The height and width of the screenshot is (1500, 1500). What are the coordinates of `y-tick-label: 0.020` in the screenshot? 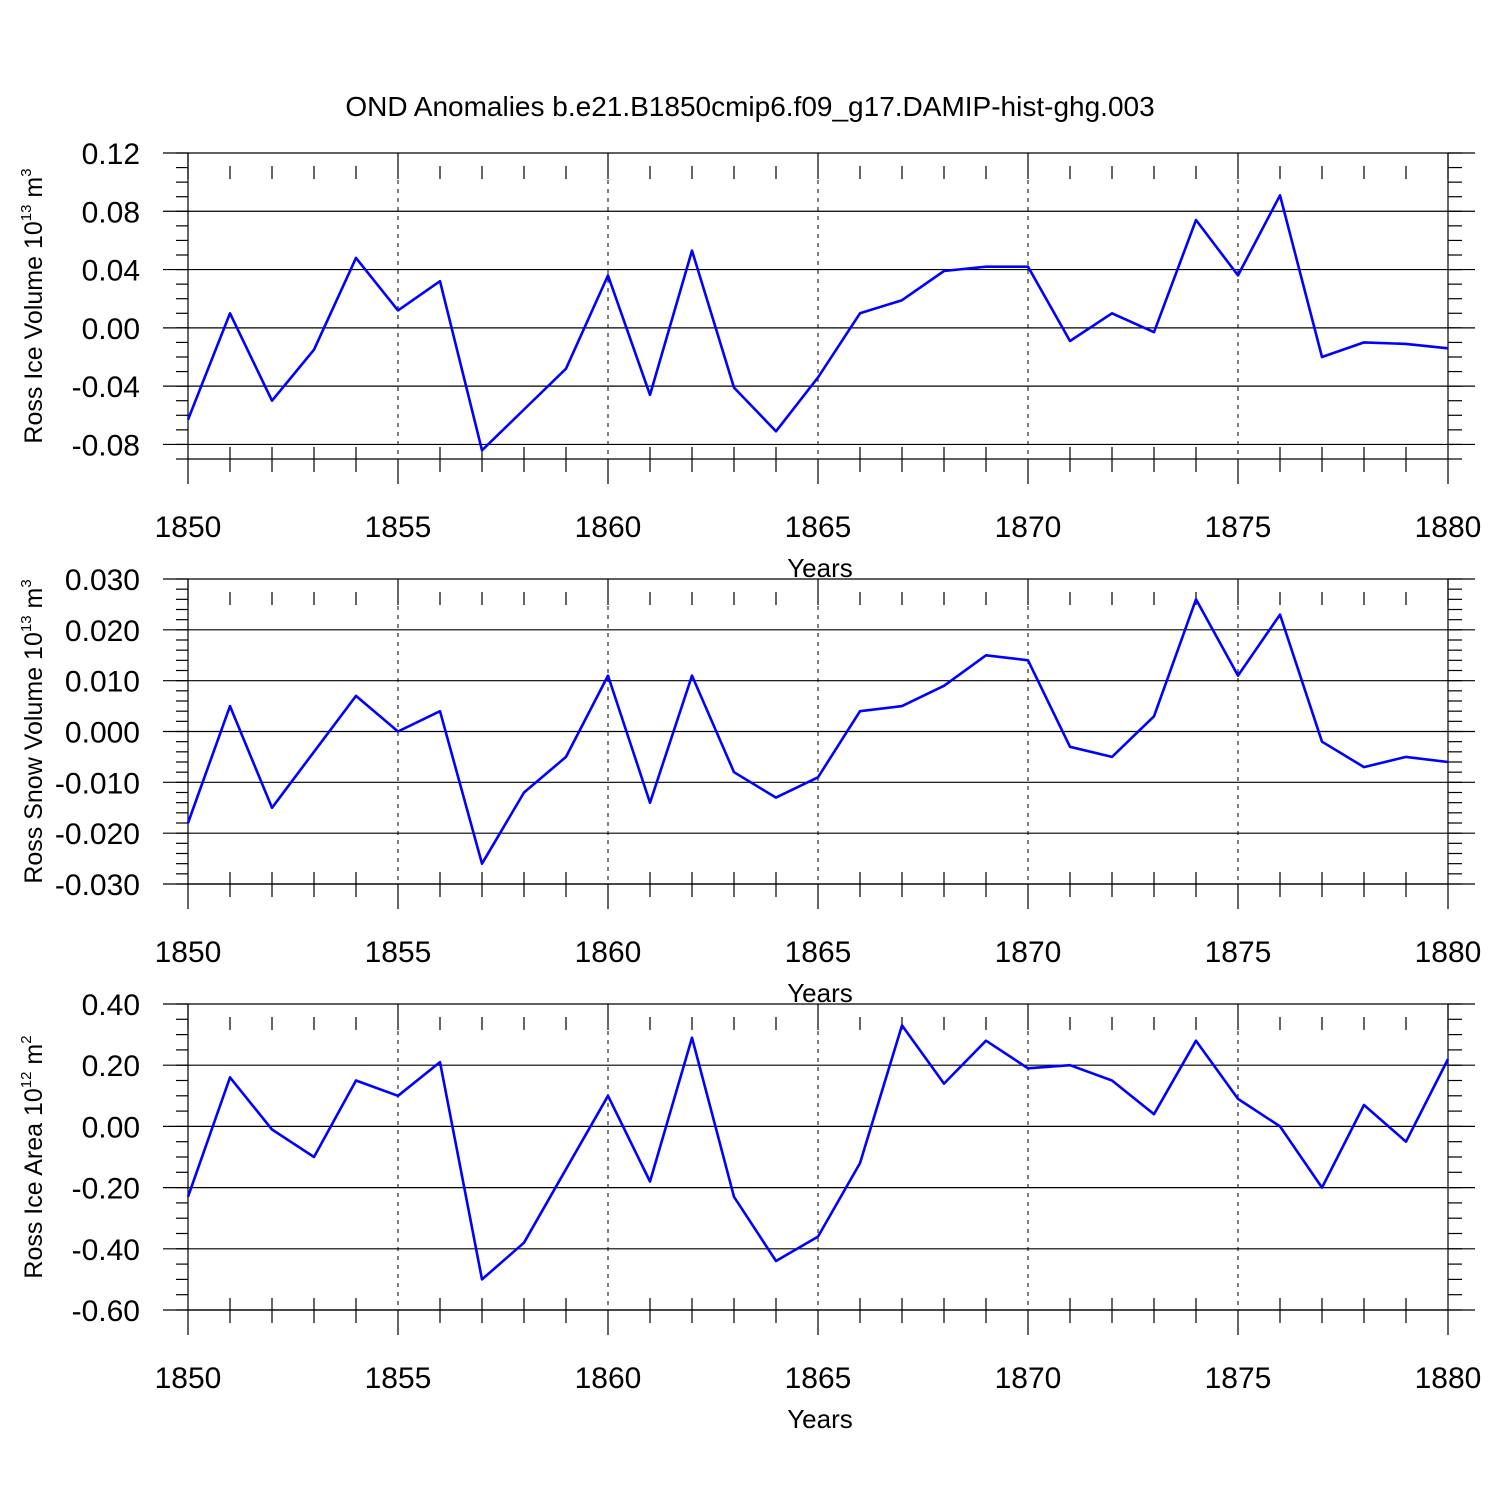 It's located at (102, 631).